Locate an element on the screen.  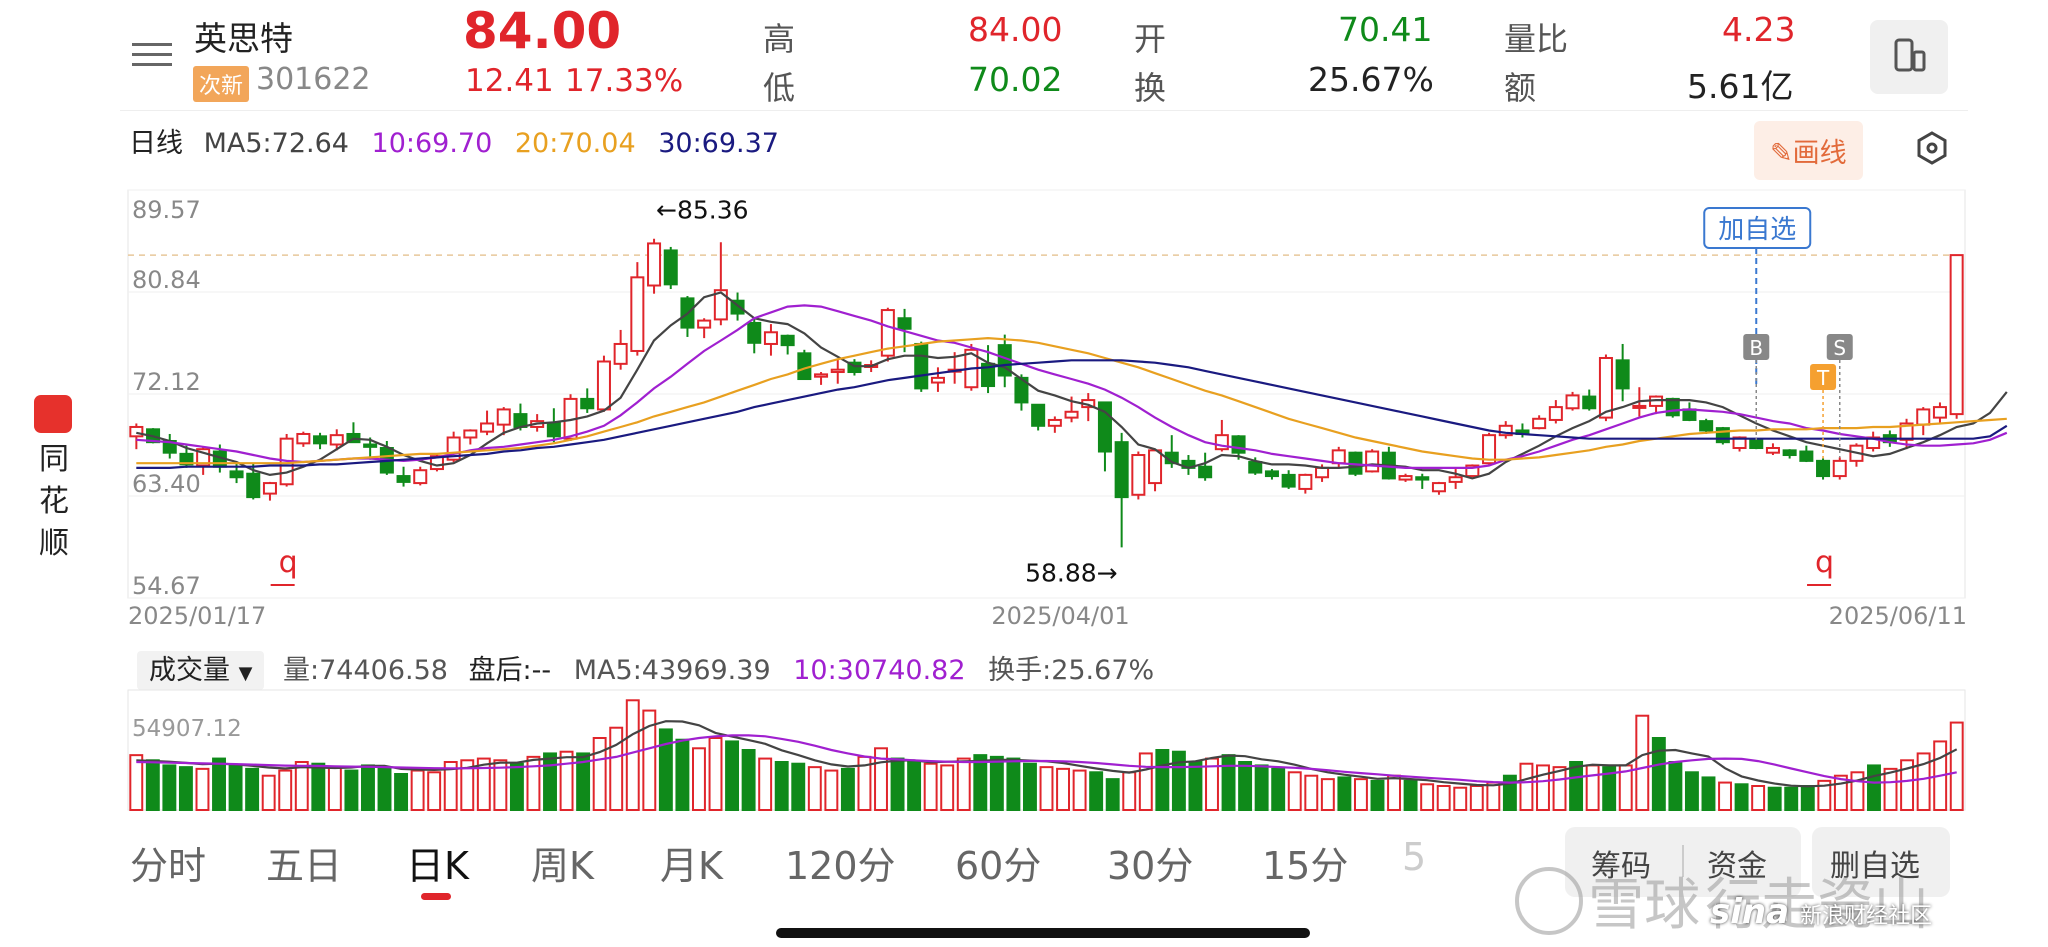
watermark-text-1: 雪球 is located at coordinates (1644, 905).